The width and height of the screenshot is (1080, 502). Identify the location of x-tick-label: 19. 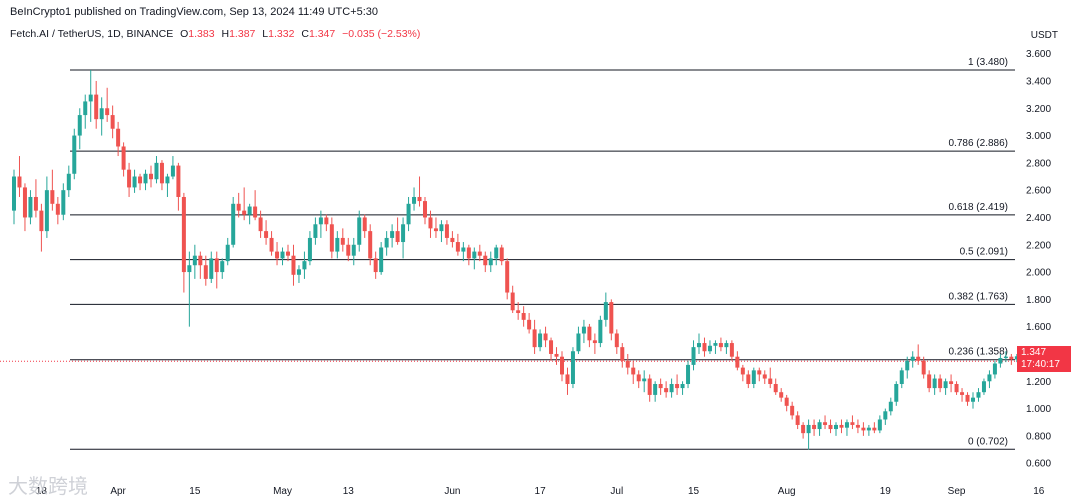
(886, 491).